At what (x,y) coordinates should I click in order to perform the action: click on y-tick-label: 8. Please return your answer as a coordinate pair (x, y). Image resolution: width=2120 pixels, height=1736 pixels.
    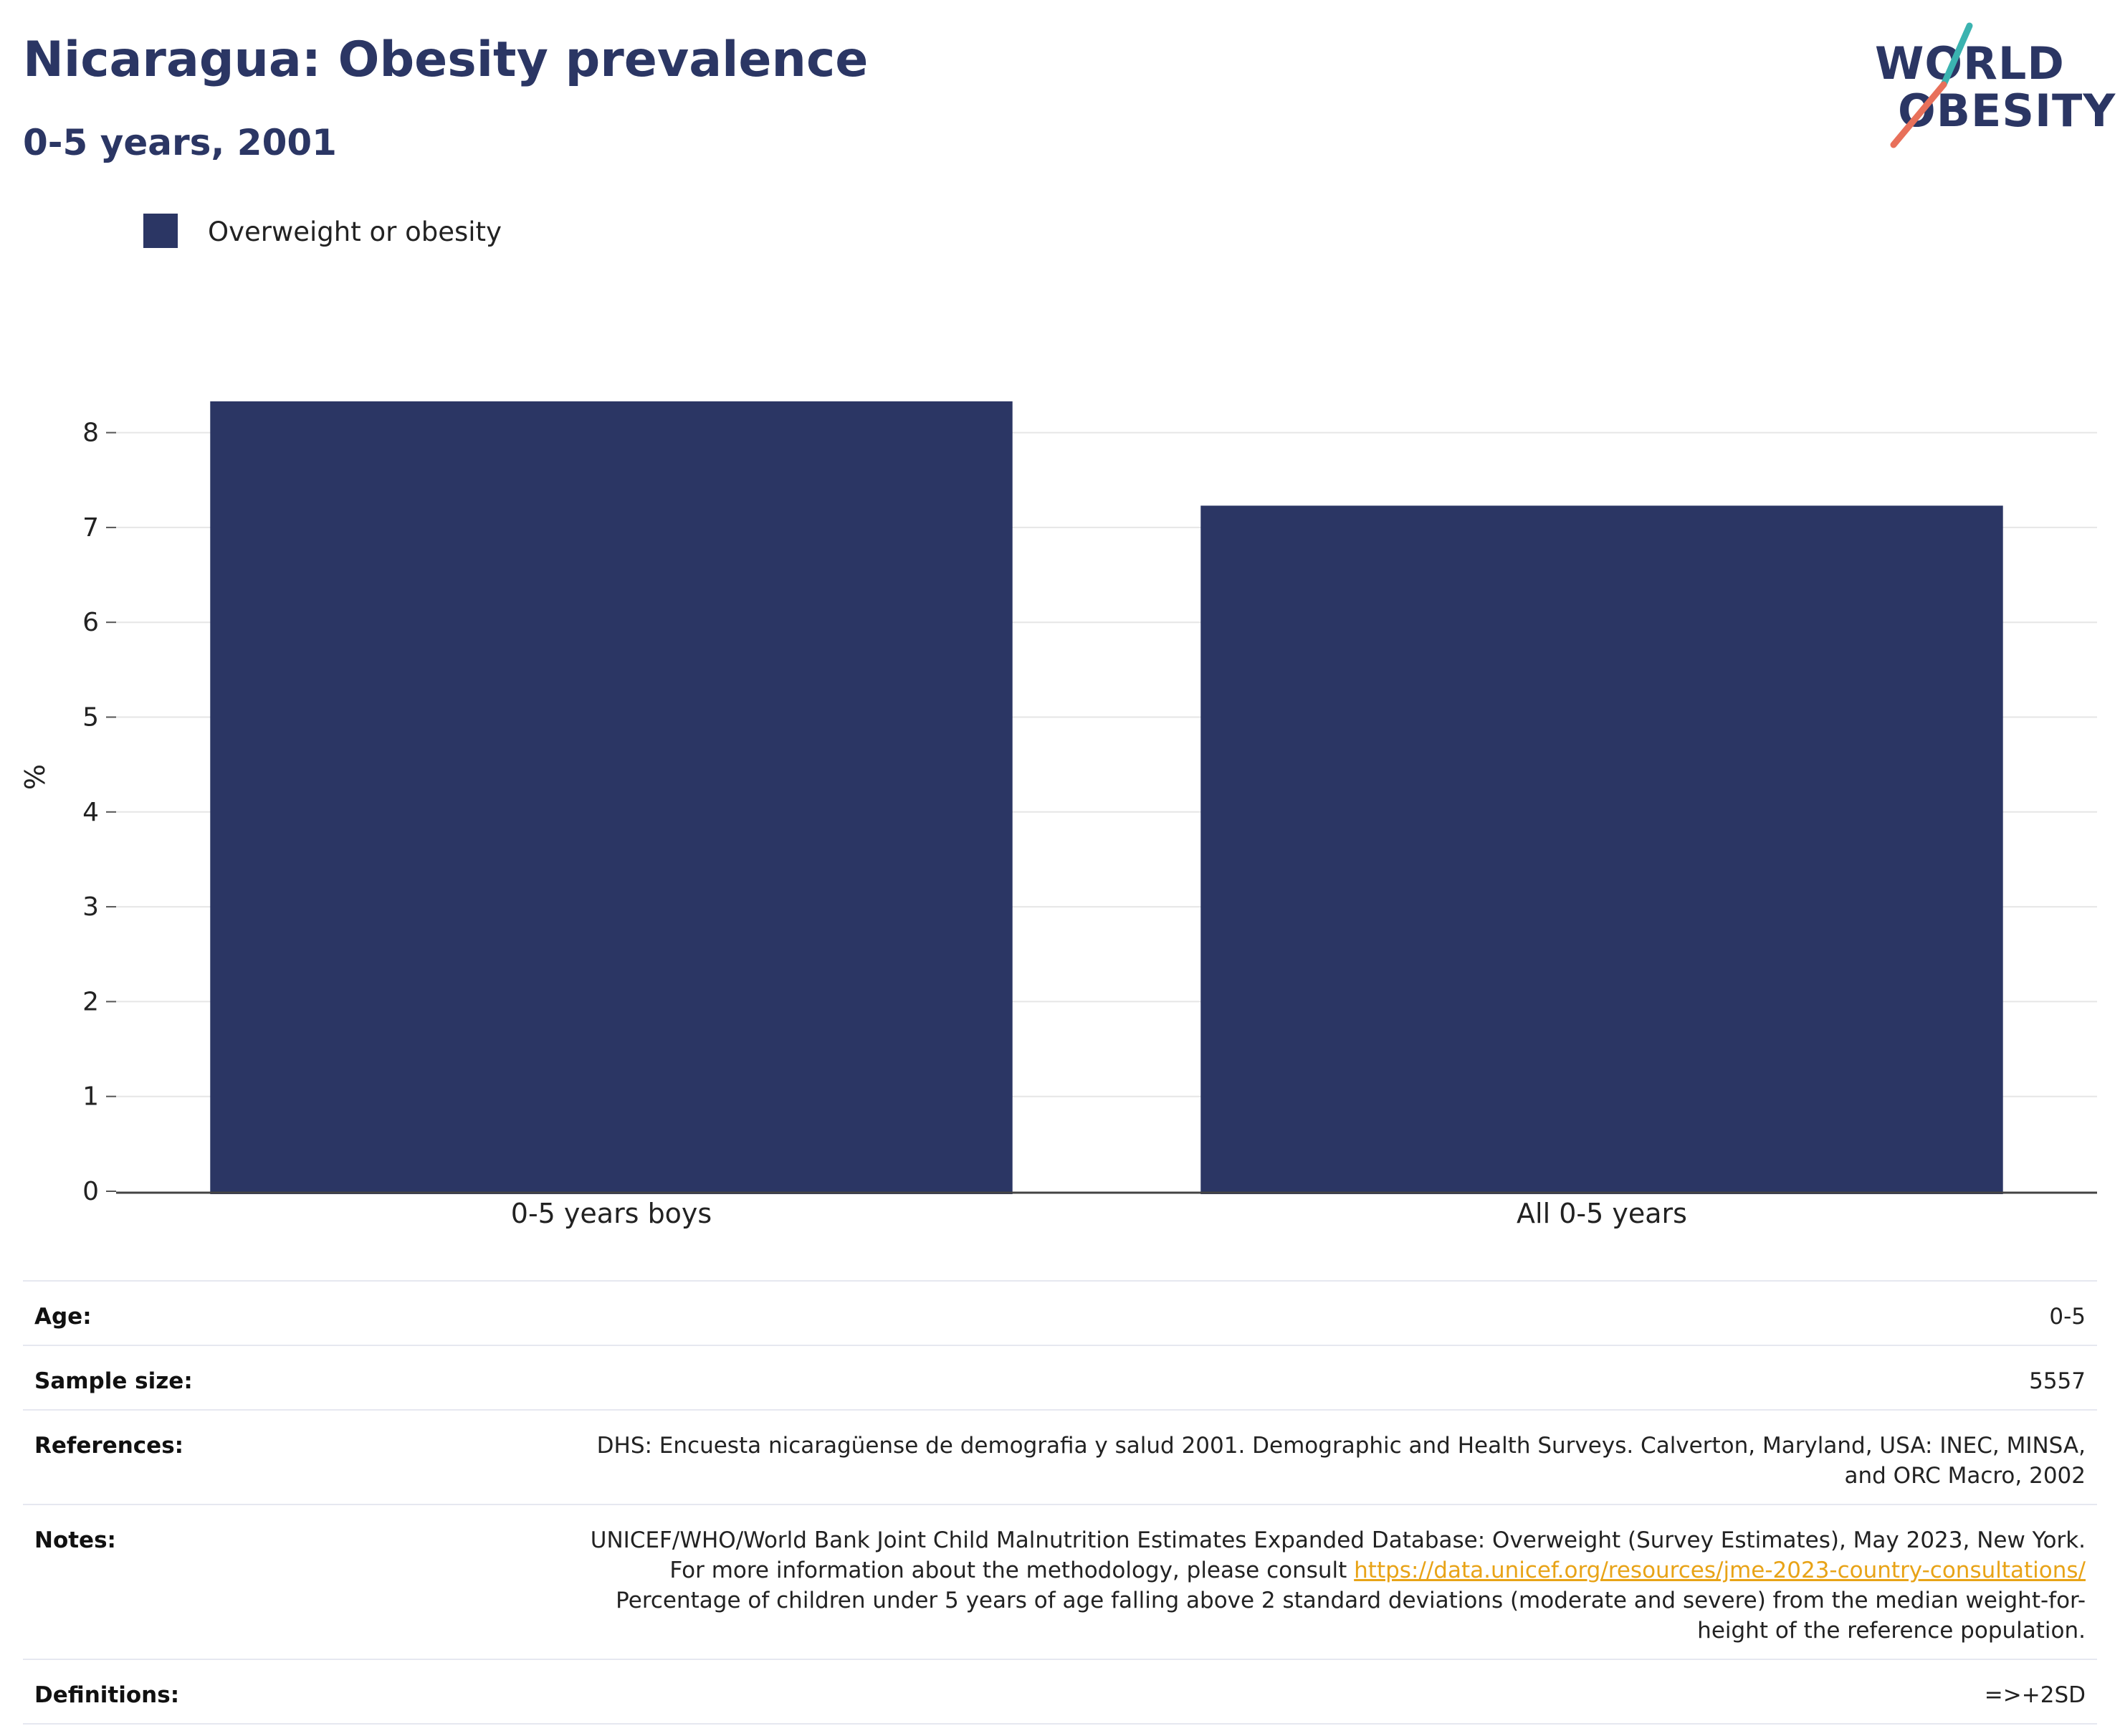
    Looking at the image, I should click on (91, 434).